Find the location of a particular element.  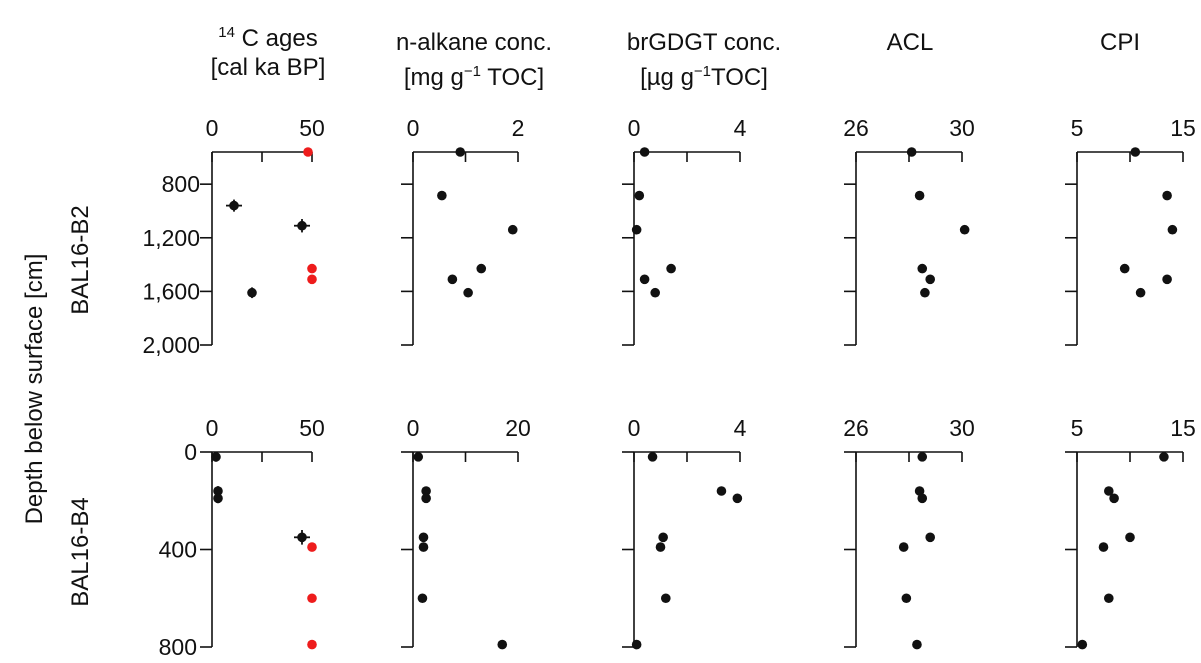

row2-ytick-label: 0 is located at coordinates (190, 452).